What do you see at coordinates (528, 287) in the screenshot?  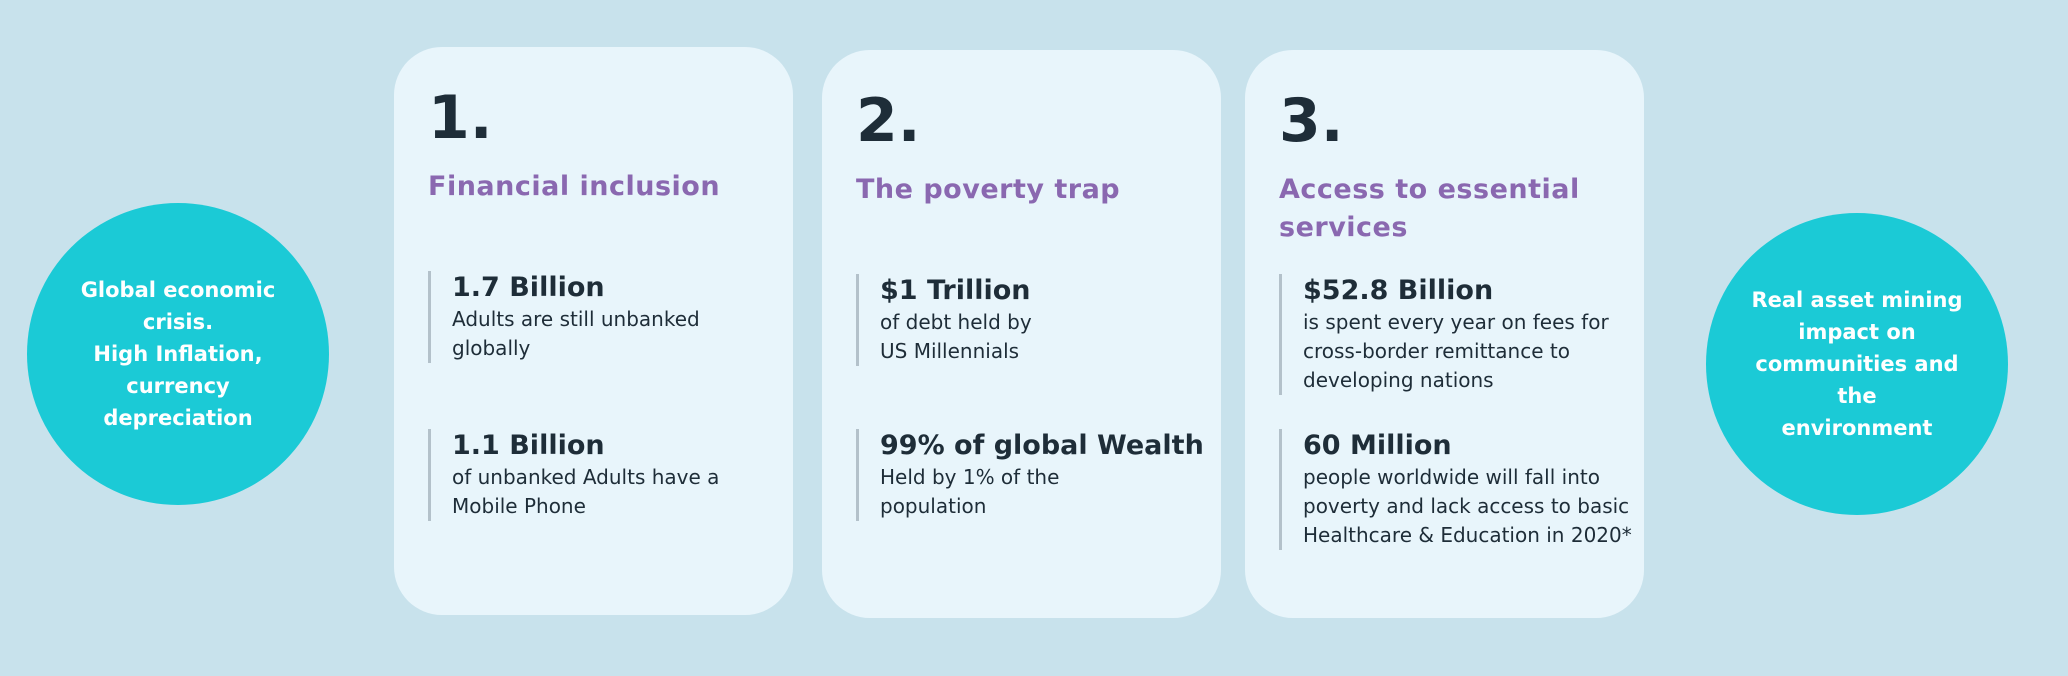 I see `stat-value: 1.7 Billion` at bounding box center [528, 287].